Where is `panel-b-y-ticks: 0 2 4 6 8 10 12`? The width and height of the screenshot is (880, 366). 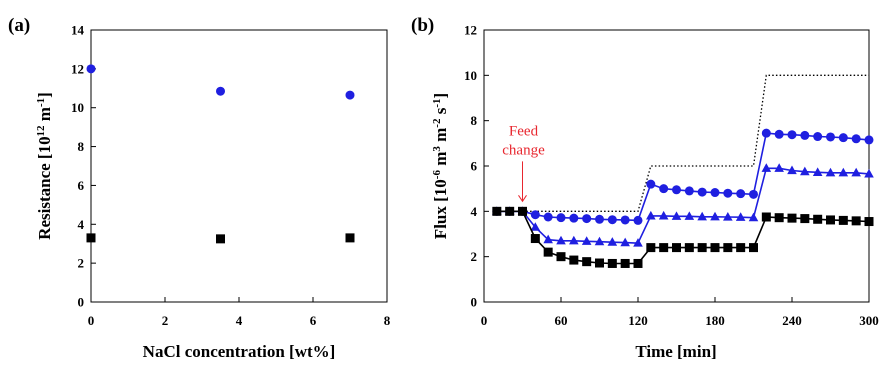 panel-b-y-ticks: 0 2 4 6 8 10 12 is located at coordinates (476, 166).